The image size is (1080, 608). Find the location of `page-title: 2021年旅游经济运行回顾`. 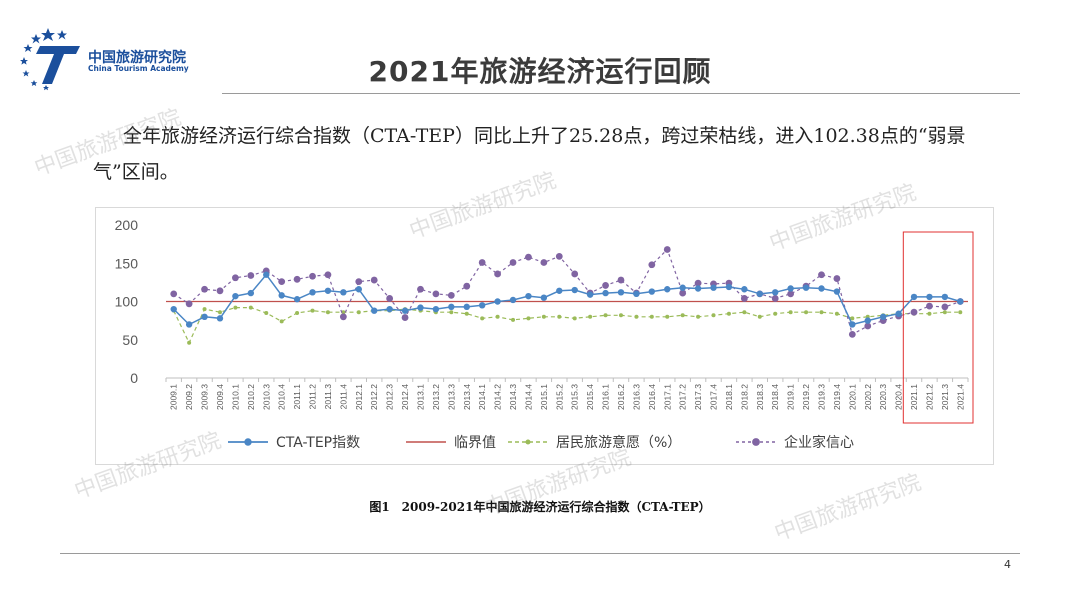

page-title: 2021年旅游经济运行回顾 is located at coordinates (540, 71).